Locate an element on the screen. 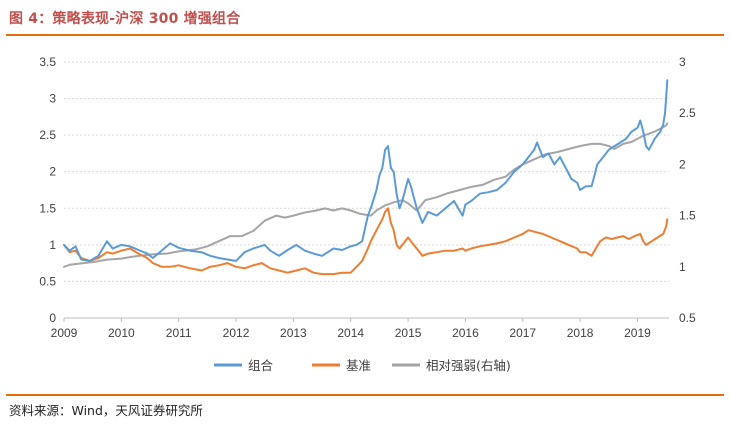 The height and width of the screenshot is (427, 731). x-axis-tick-label: 2015 is located at coordinates (408, 333).